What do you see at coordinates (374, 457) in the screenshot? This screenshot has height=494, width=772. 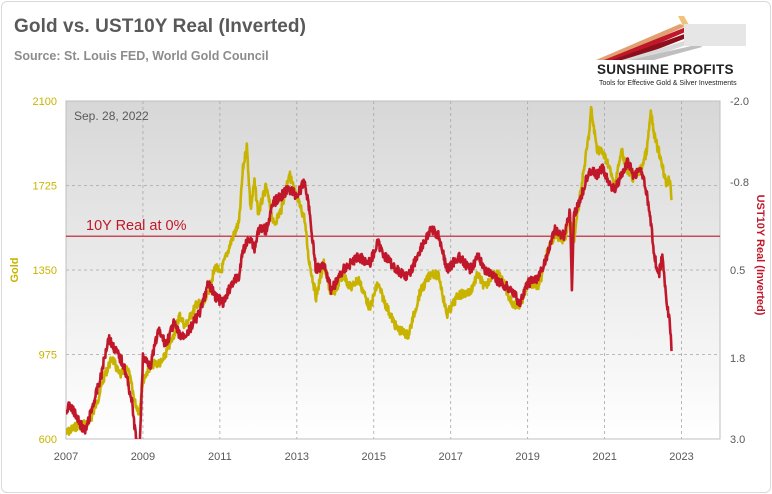 I see `x-tick-label: 2015` at bounding box center [374, 457].